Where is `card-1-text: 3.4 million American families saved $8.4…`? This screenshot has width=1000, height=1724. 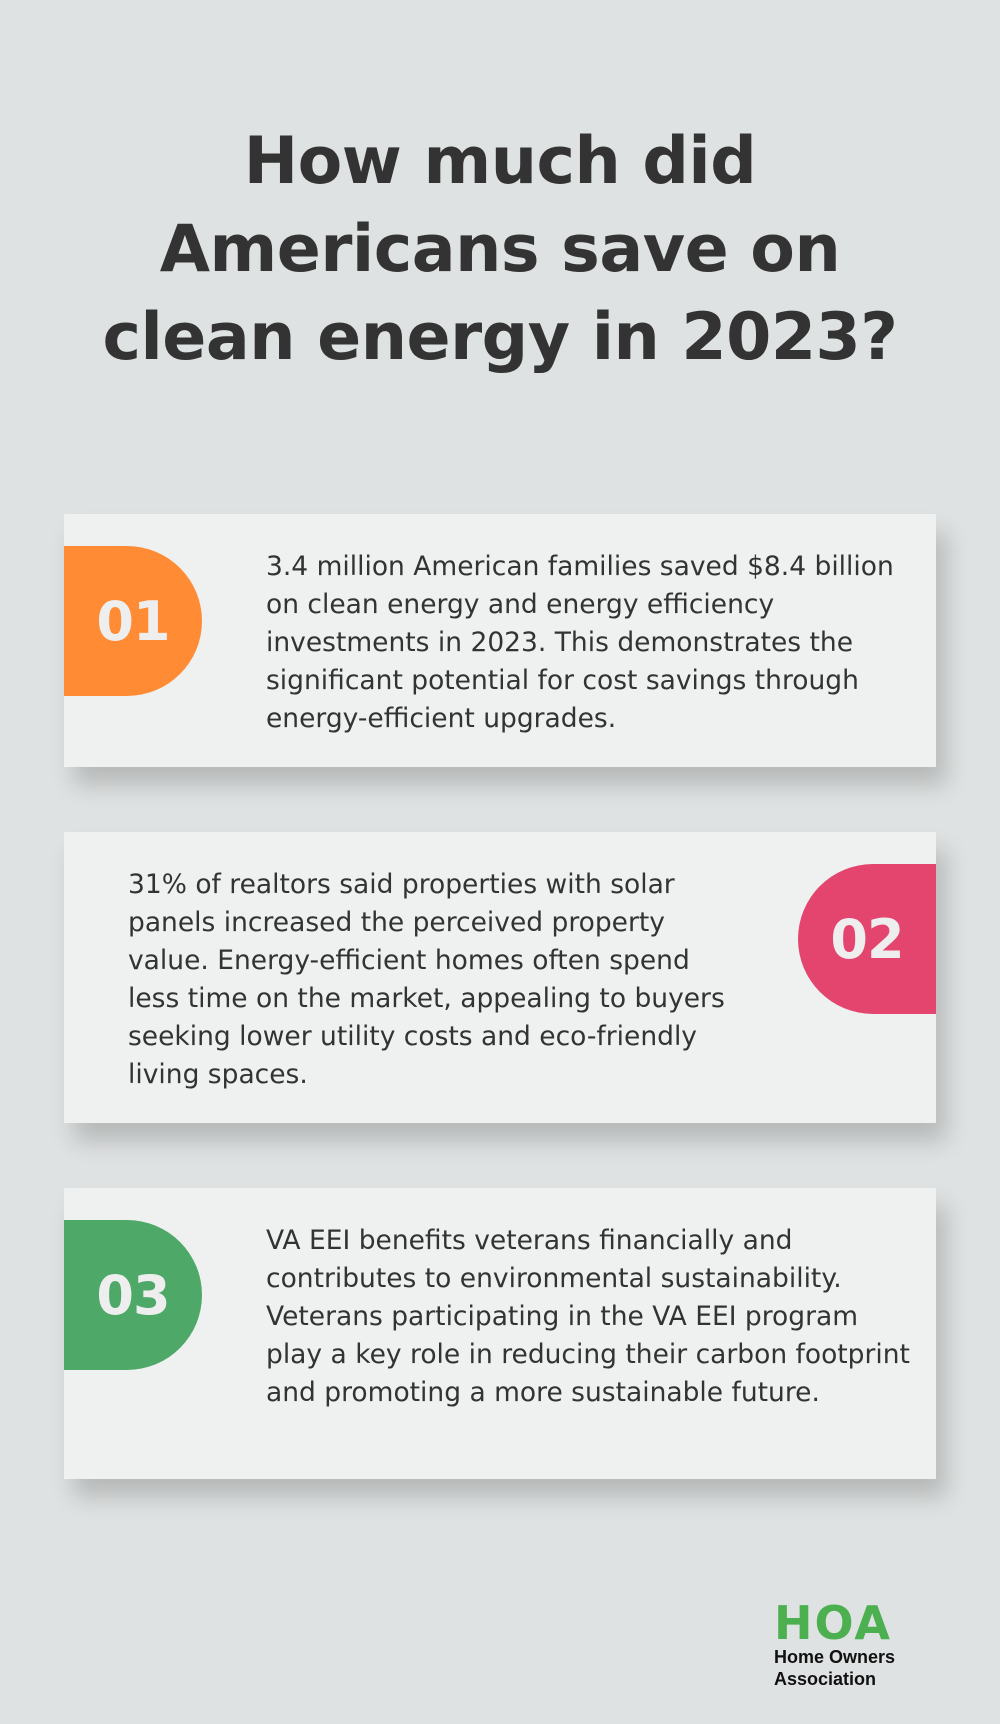
card-1-text: 3.4 million American families saved $8.4… is located at coordinates (580, 642).